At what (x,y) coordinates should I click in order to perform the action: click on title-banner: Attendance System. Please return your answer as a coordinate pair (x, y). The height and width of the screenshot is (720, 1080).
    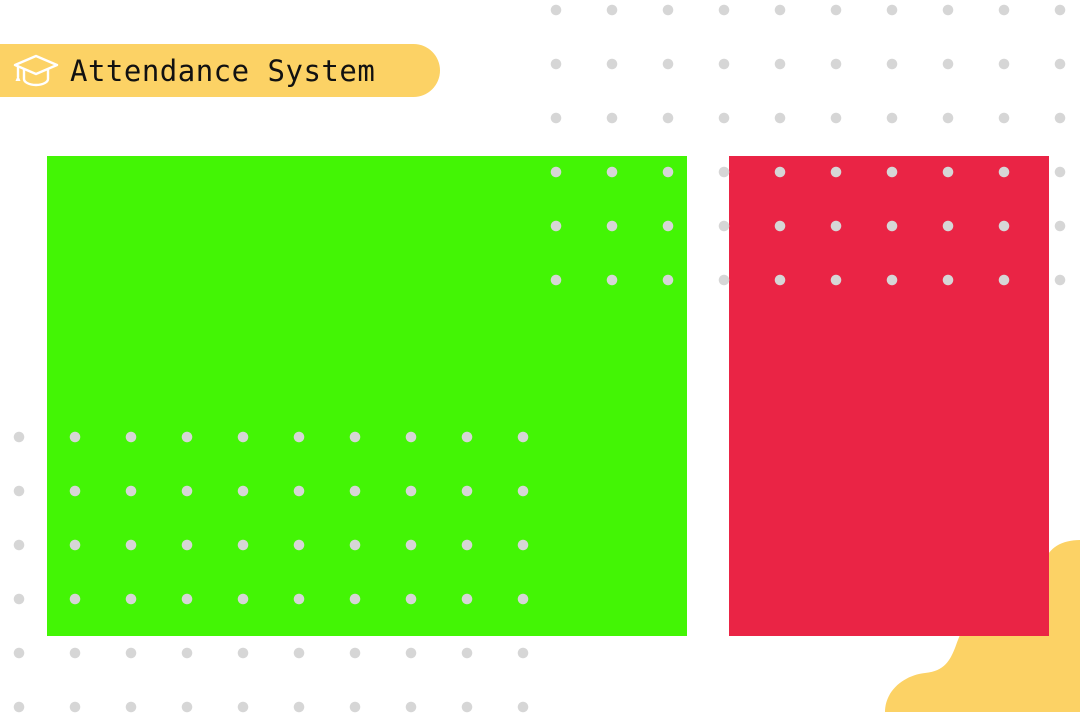
    Looking at the image, I should click on (220, 70).